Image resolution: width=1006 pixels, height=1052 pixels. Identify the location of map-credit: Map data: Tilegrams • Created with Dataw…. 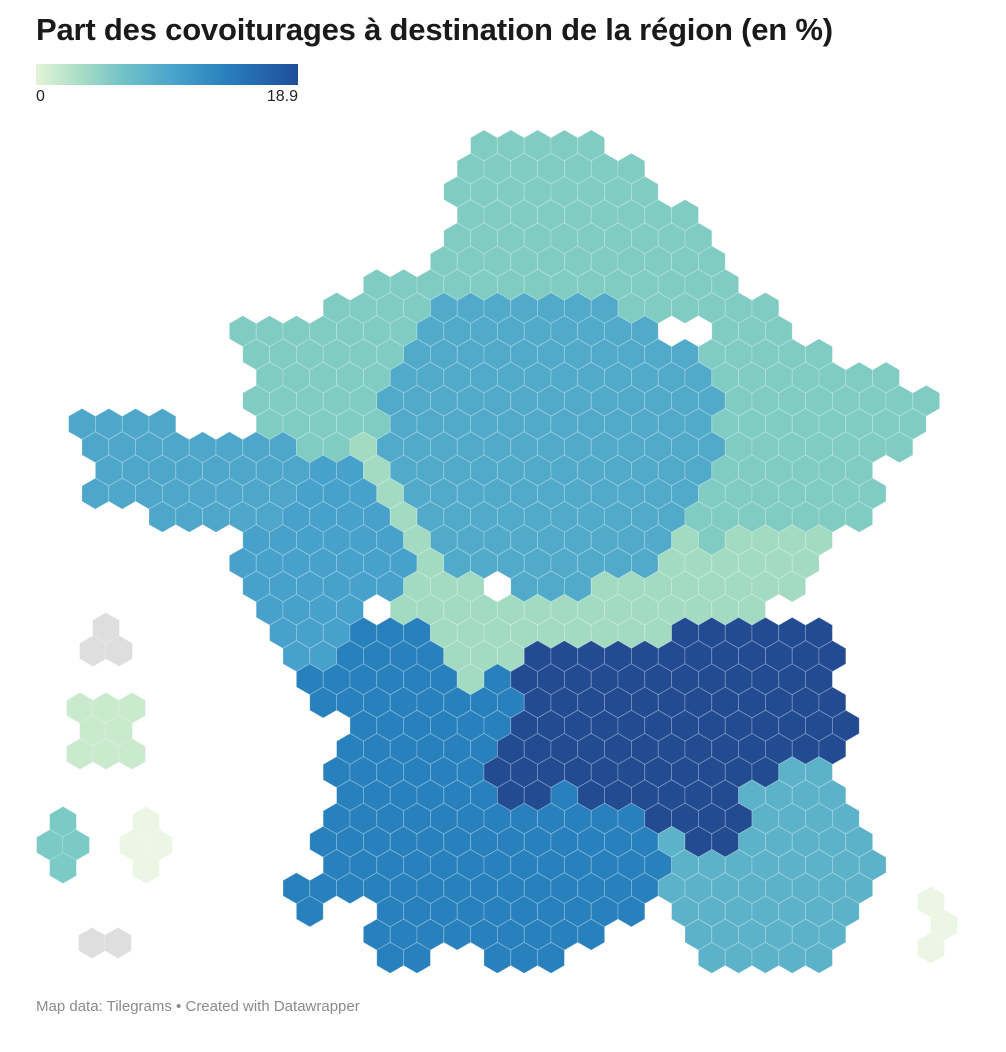
(198, 1006).